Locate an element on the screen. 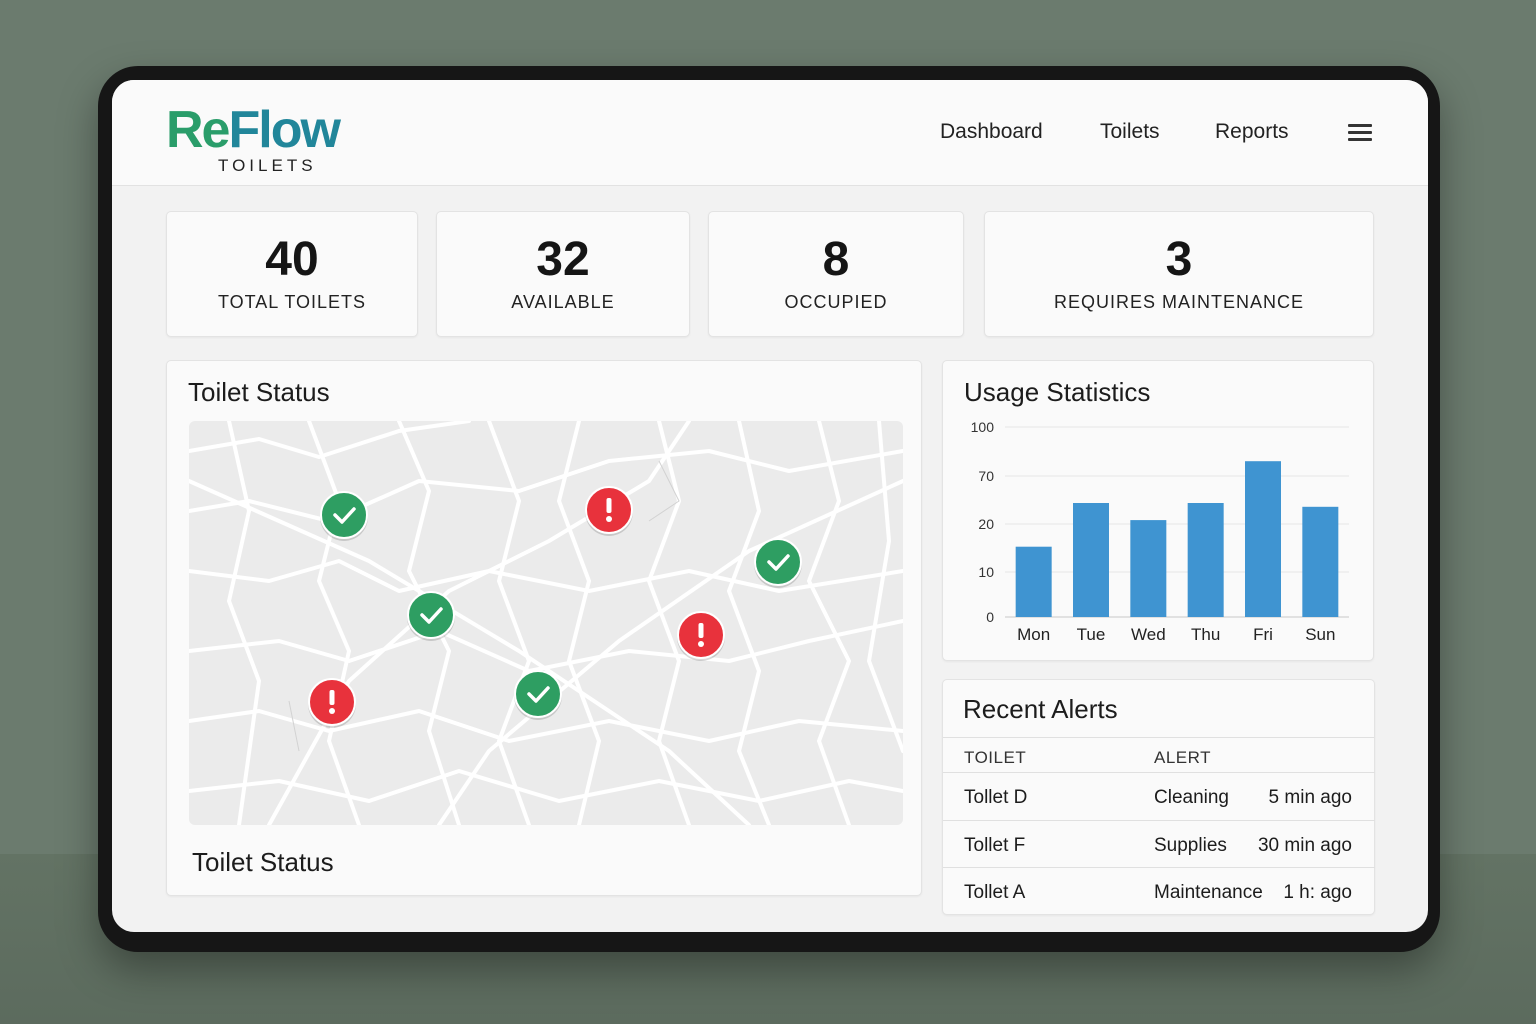 The image size is (1536, 1024). nav-reports: Reports is located at coordinates (1252, 131).